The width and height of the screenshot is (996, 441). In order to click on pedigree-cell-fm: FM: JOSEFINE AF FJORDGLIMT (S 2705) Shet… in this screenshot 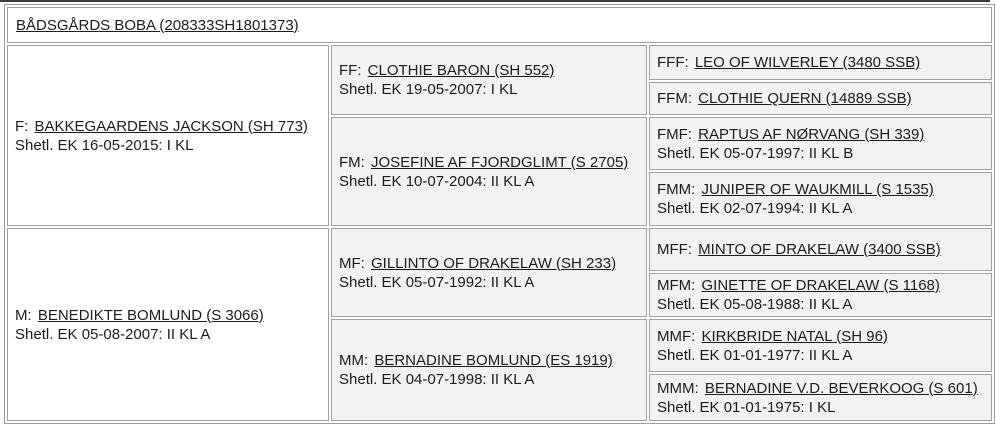, I will do `click(489, 171)`.